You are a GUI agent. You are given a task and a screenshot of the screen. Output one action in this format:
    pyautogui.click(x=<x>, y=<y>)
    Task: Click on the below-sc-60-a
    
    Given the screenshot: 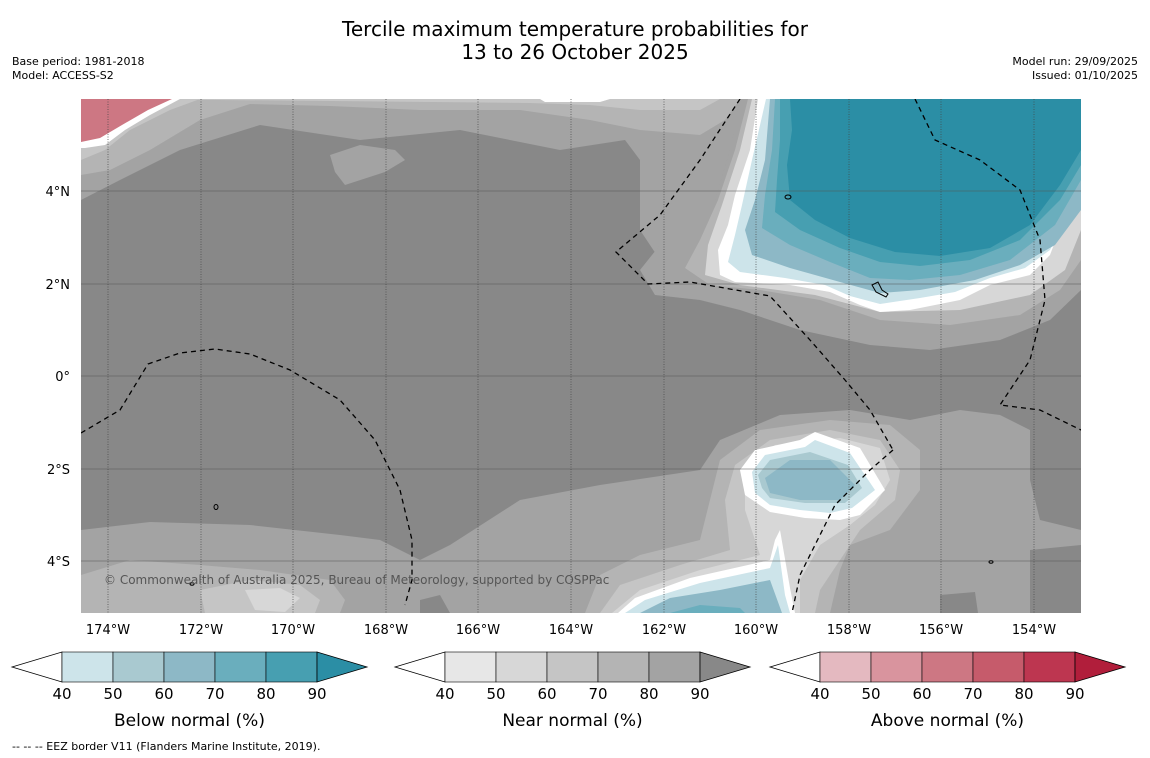 What is the action you would take?
    pyautogui.click(x=711, y=596)
    